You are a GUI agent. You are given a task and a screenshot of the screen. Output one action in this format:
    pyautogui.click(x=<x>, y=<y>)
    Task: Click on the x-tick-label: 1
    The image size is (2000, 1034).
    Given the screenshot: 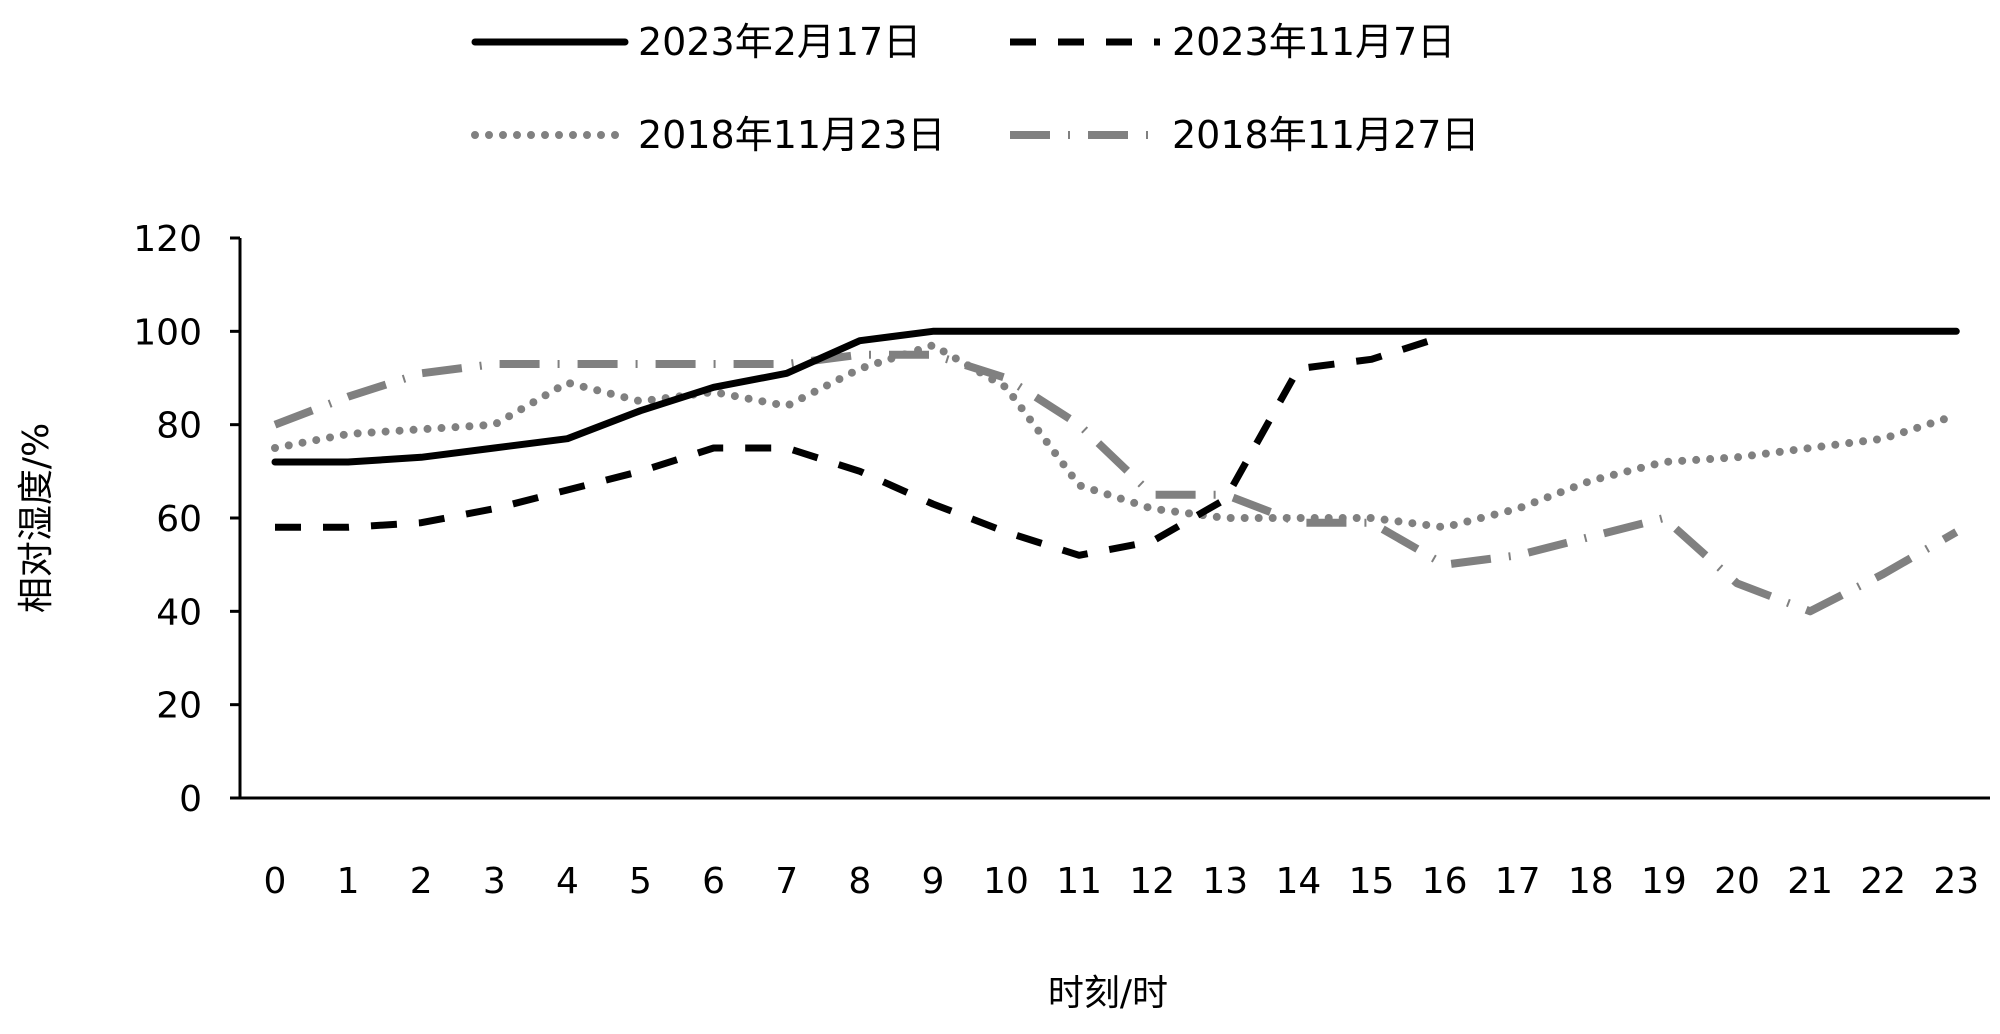 What is the action you would take?
    pyautogui.click(x=348, y=881)
    